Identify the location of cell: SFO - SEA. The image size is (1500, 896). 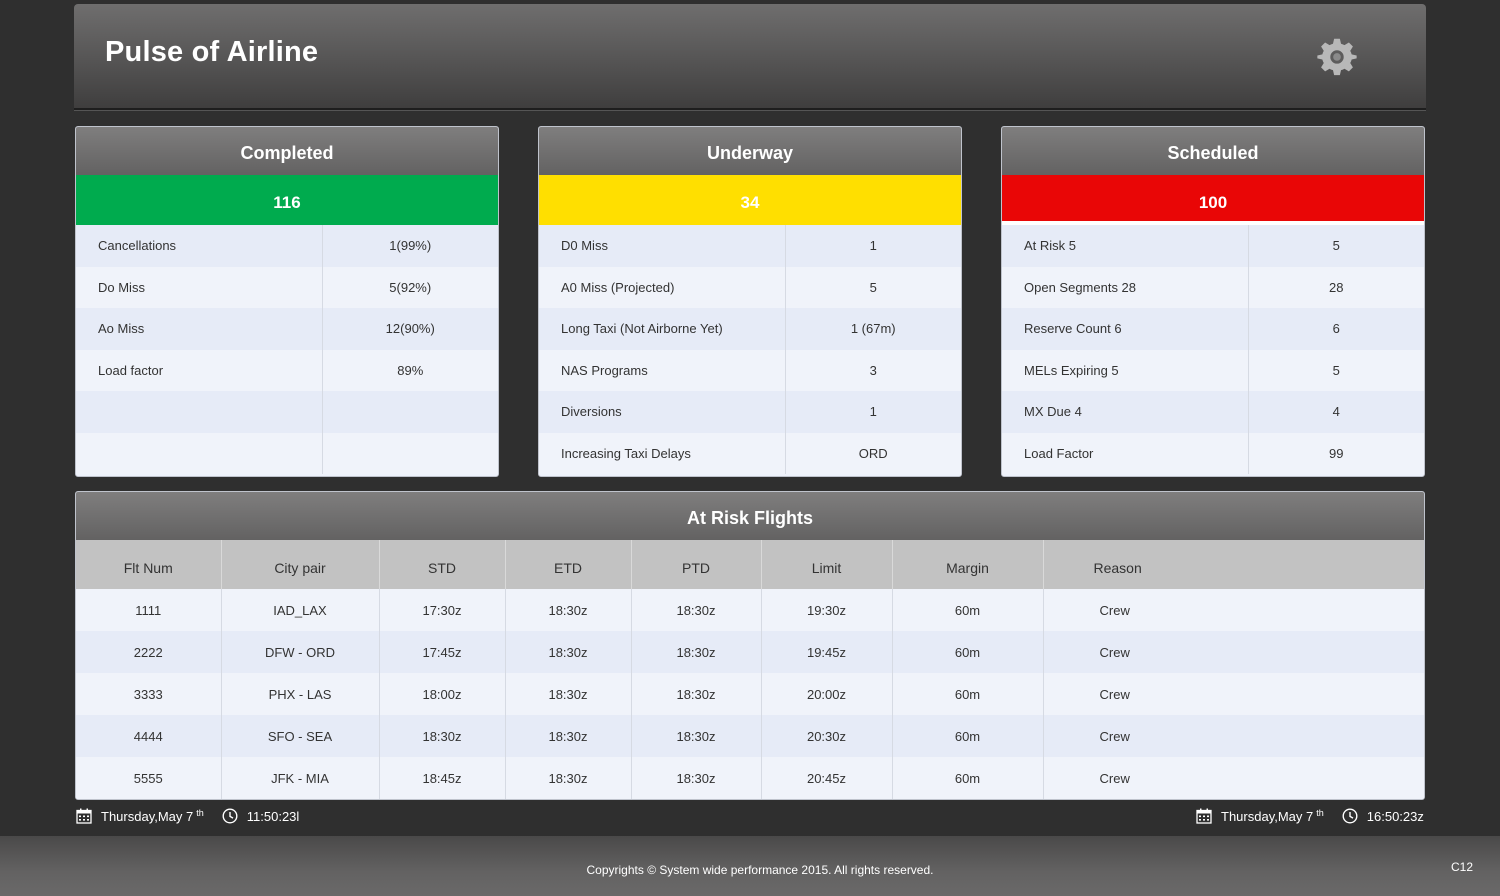
(300, 736).